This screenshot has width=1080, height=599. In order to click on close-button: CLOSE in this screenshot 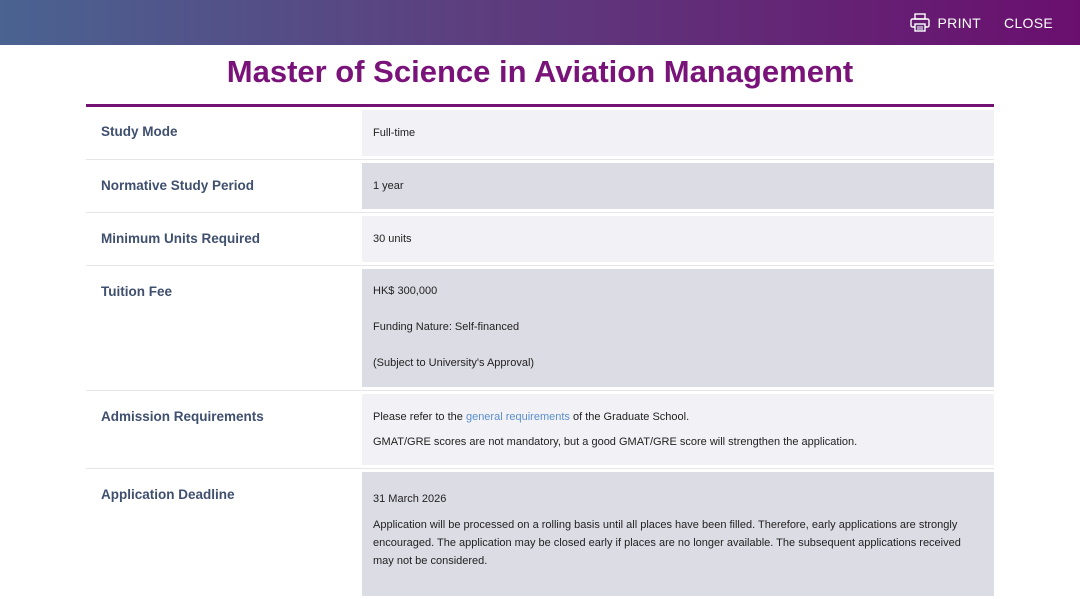, I will do `click(1028, 23)`.